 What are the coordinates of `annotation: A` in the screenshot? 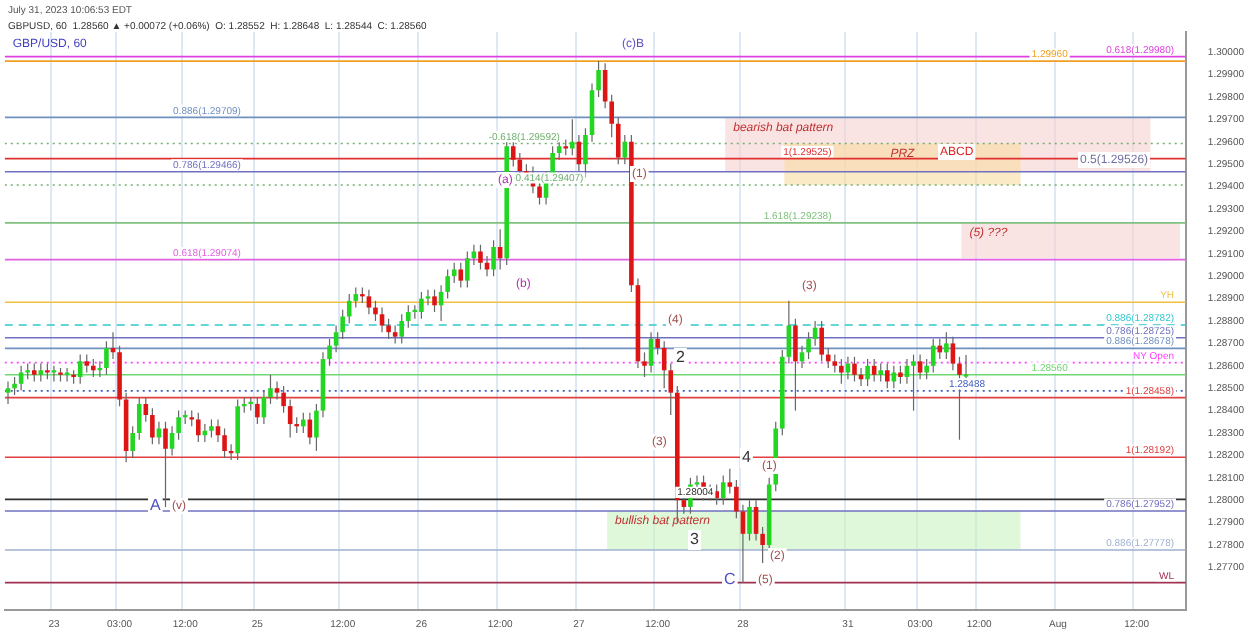 It's located at (156, 505).